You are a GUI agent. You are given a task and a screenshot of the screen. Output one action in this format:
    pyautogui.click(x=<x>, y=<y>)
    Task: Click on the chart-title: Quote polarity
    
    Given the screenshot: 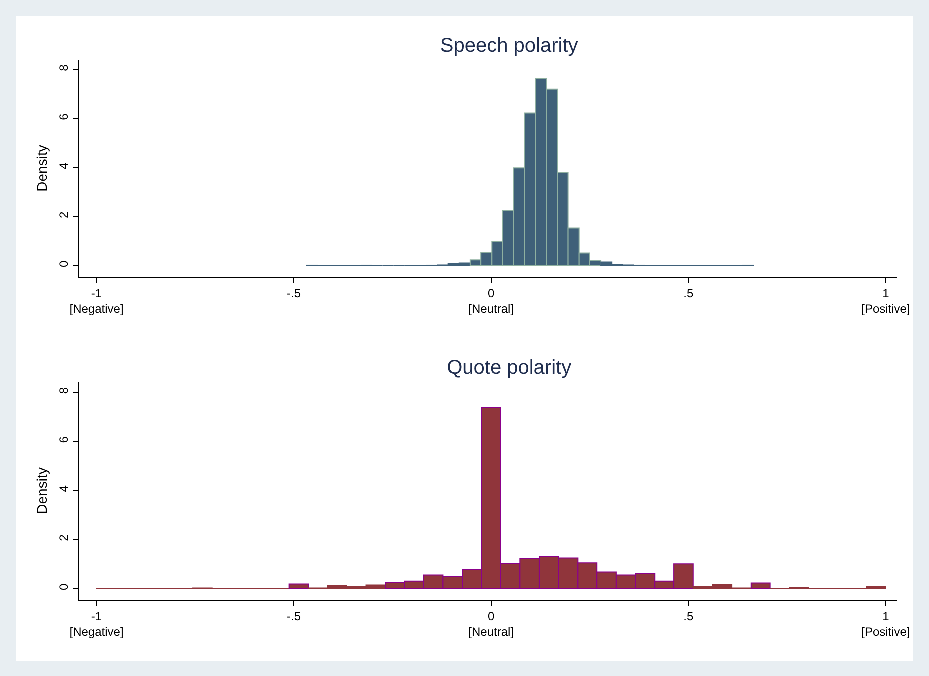 What is the action you would take?
    pyautogui.click(x=509, y=368)
    